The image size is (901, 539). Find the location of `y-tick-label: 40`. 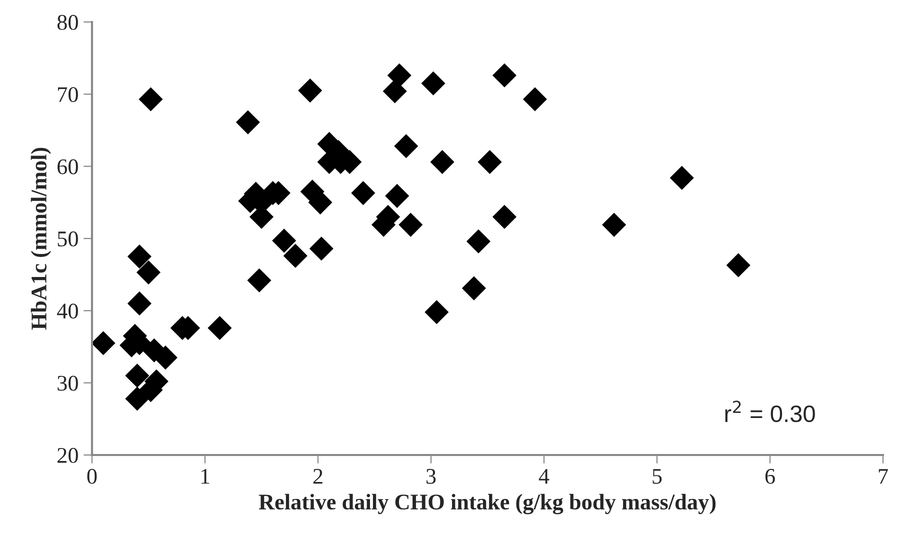

y-tick-label: 40 is located at coordinates (67, 311).